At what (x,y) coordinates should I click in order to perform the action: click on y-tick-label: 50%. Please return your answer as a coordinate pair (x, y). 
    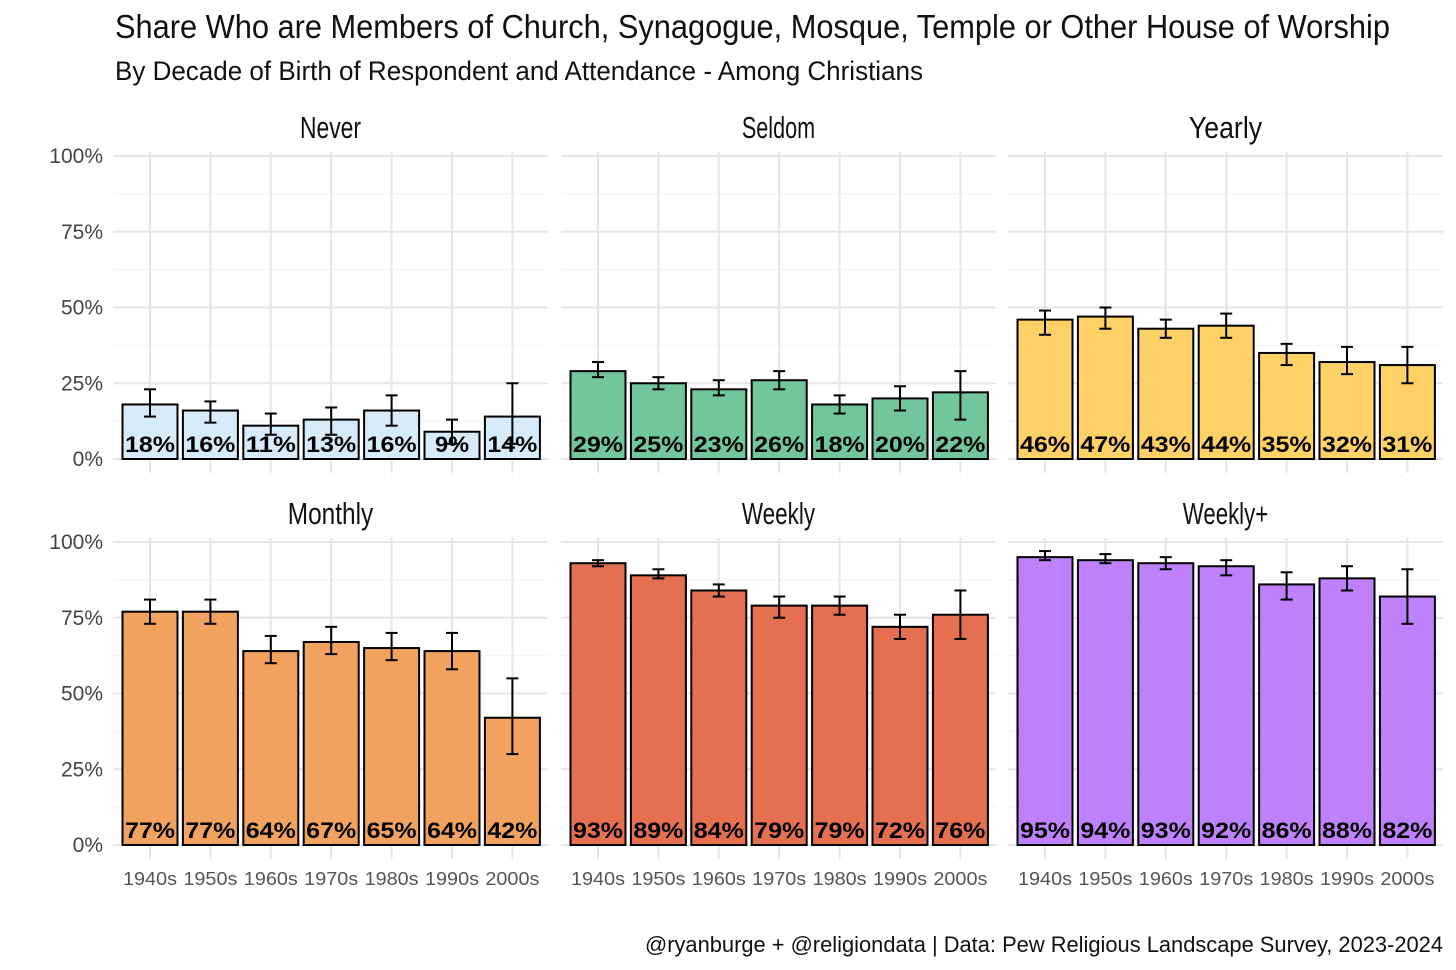
    Looking at the image, I should click on (82, 694).